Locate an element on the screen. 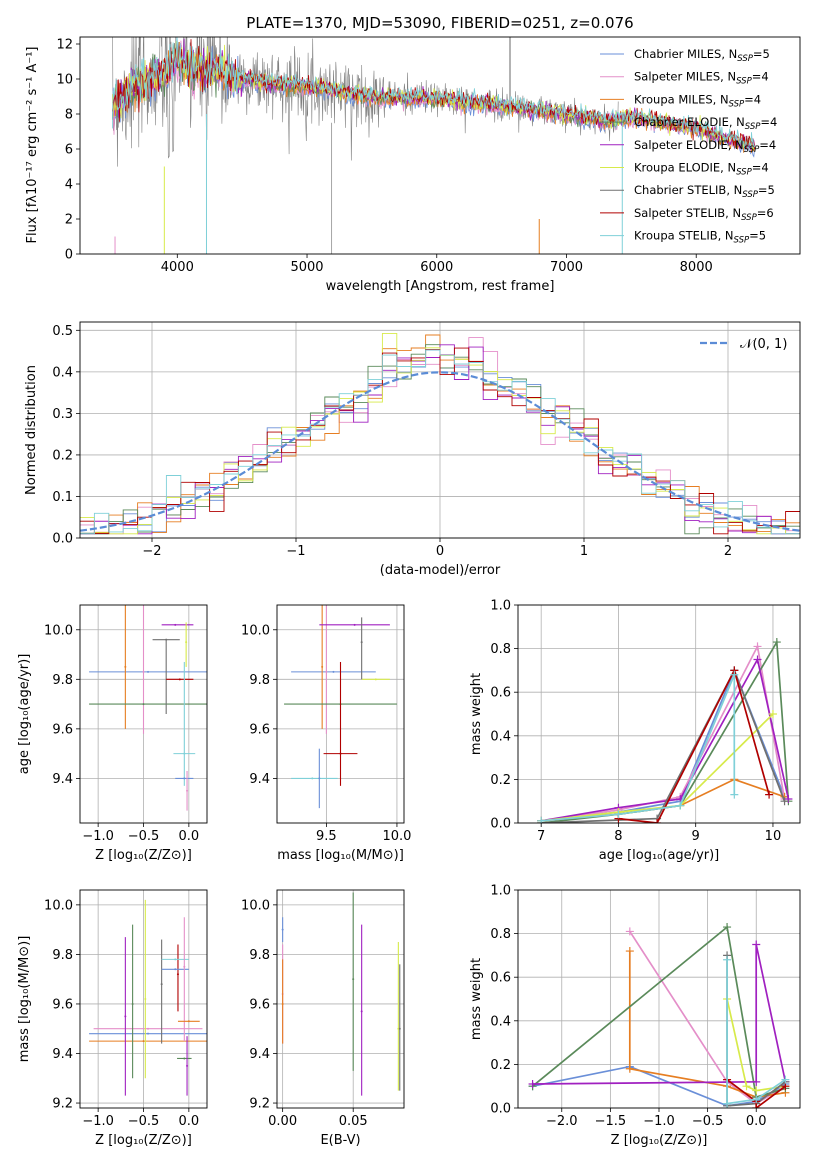 The image size is (819, 1170). weight-vs-z-plot-area is located at coordinates (659, 1015).